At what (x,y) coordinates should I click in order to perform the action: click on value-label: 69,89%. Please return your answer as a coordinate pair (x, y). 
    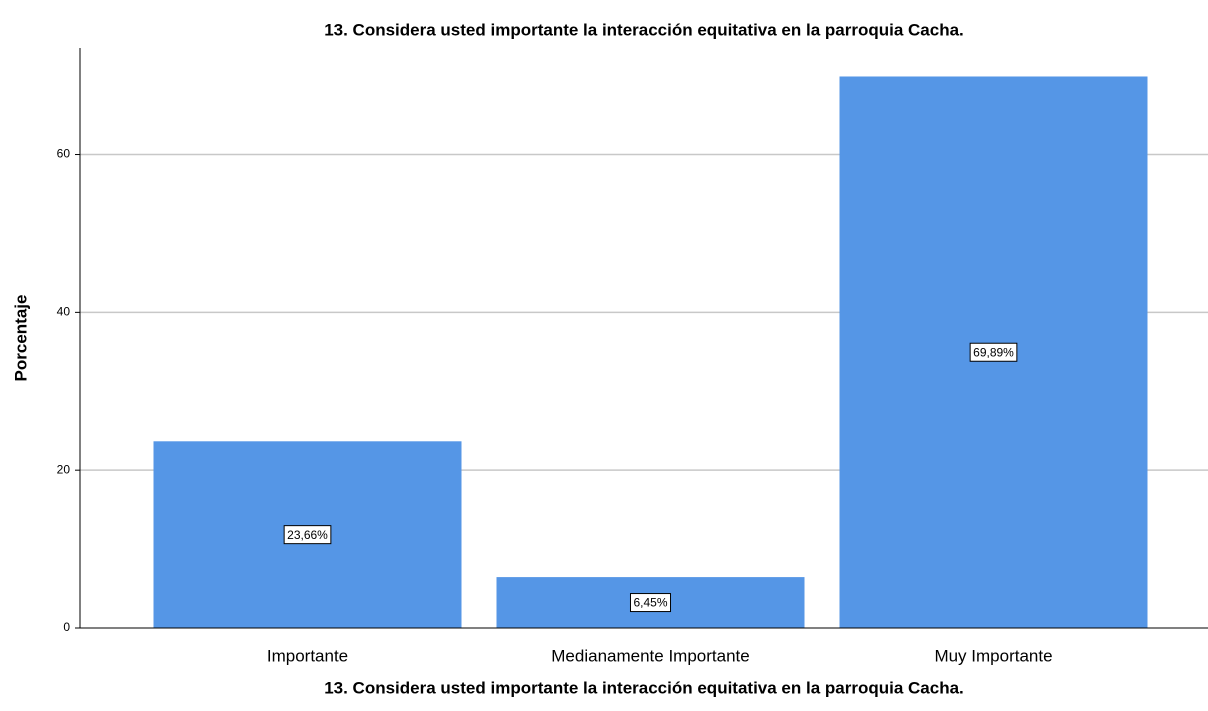
    Looking at the image, I should click on (993, 352).